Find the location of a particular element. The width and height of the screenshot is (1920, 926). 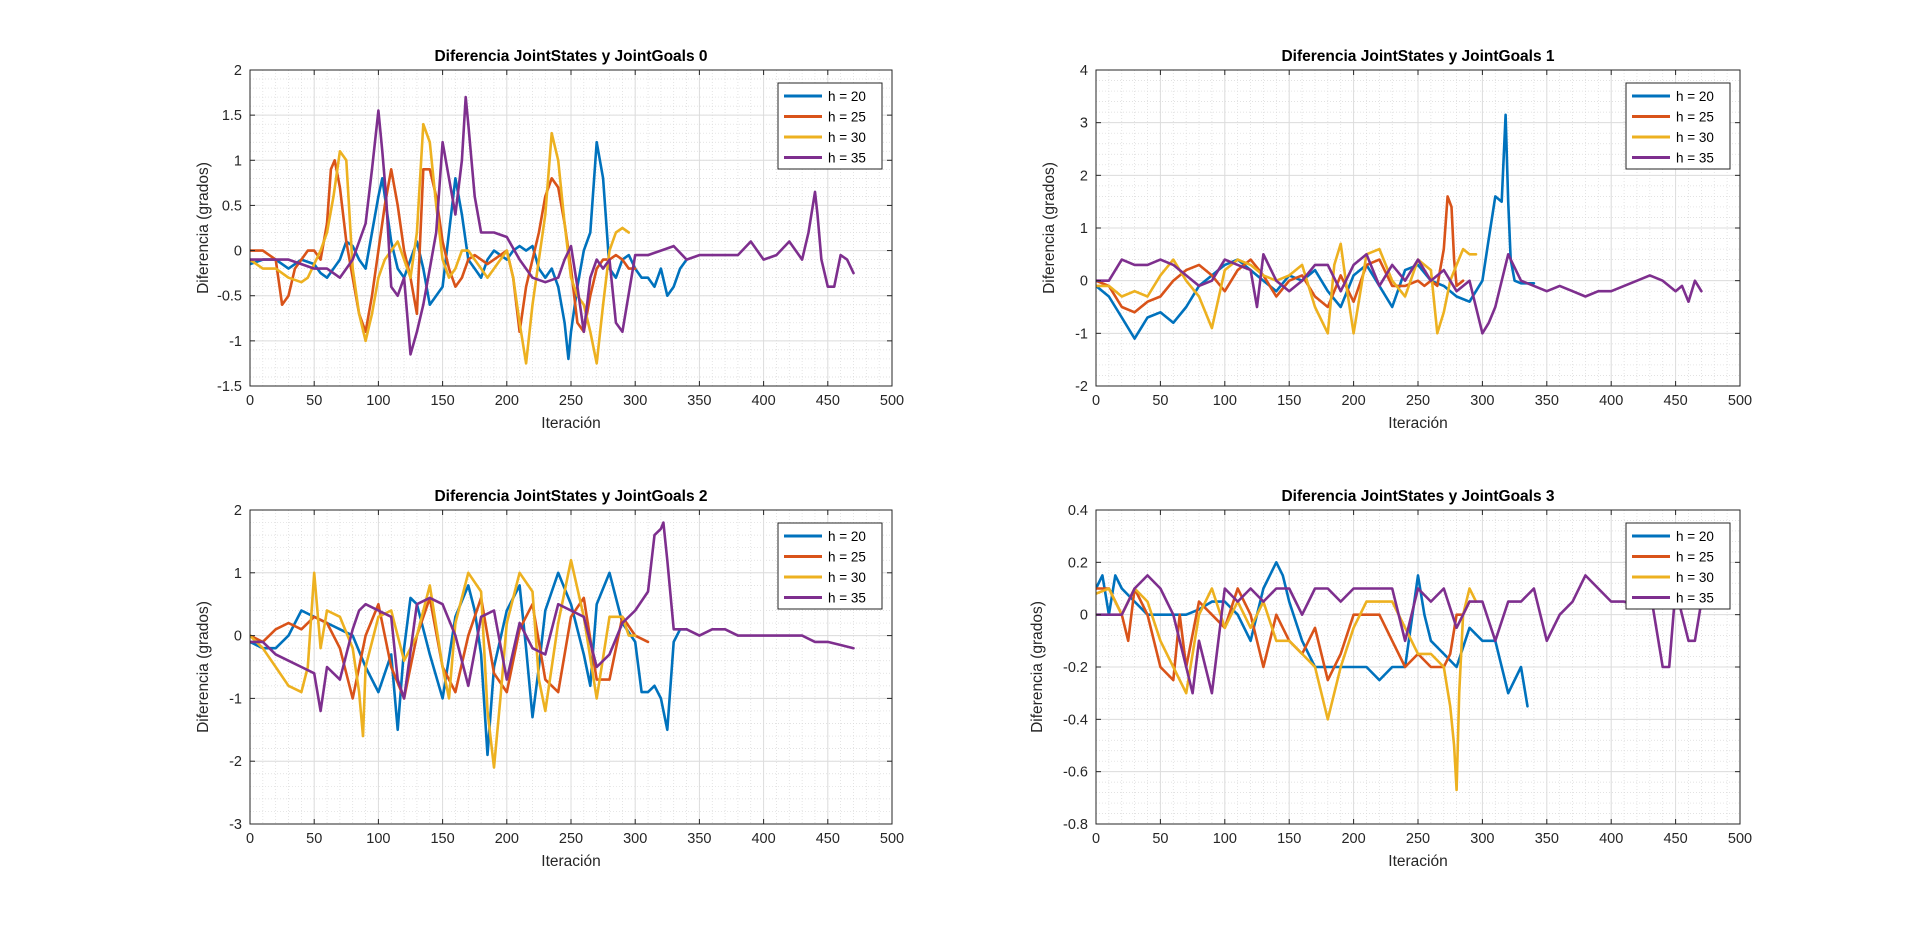

y-tick-label: 1.5 is located at coordinates (232, 116).